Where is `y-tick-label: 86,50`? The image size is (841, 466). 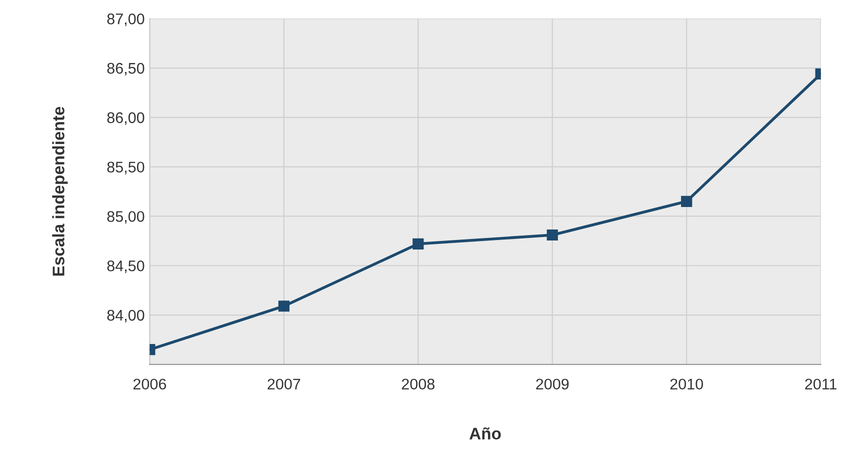 y-tick-label: 86,50 is located at coordinates (125, 69).